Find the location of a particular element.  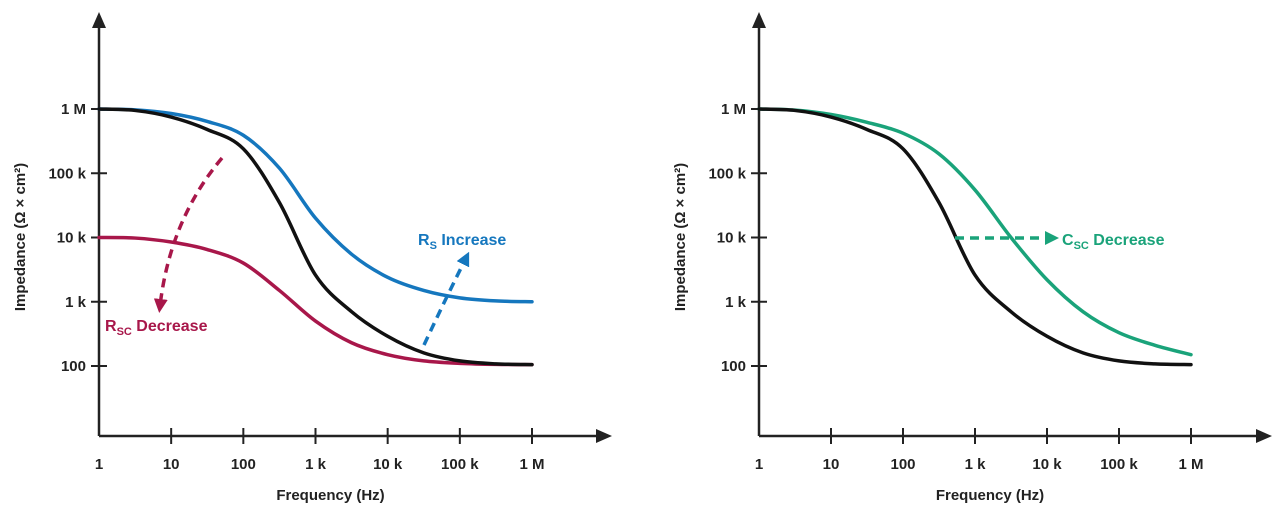

annotation-label: RS Increase is located at coordinates (462, 242).